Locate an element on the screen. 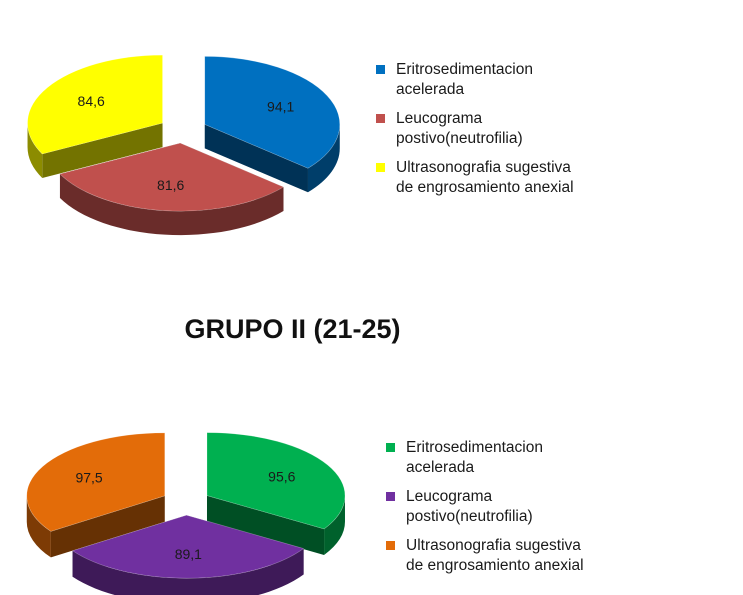 This screenshot has height=595, width=743. data-label-leucograma: 81,6 is located at coordinates (170, 185).